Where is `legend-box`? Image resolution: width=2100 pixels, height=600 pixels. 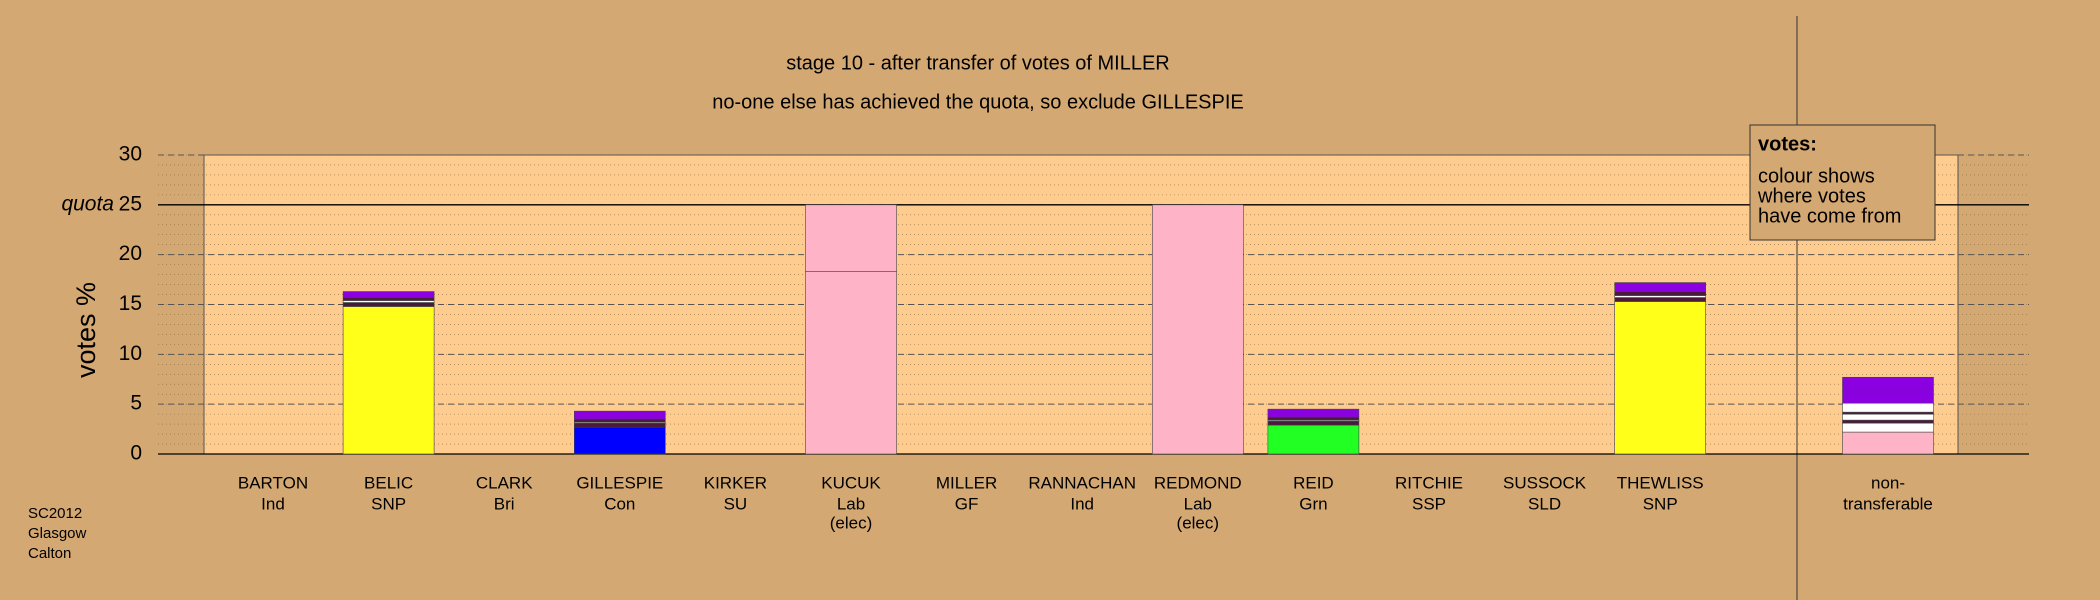
legend-box is located at coordinates (1842, 182).